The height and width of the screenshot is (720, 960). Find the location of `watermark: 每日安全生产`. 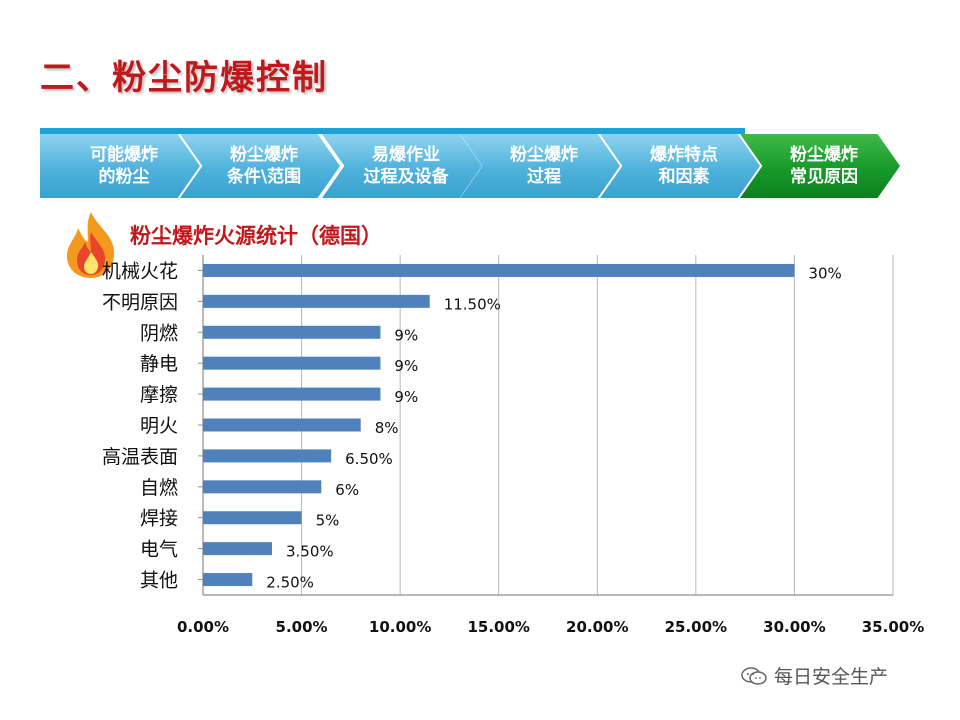

watermark: 每日安全生产 is located at coordinates (814, 675).